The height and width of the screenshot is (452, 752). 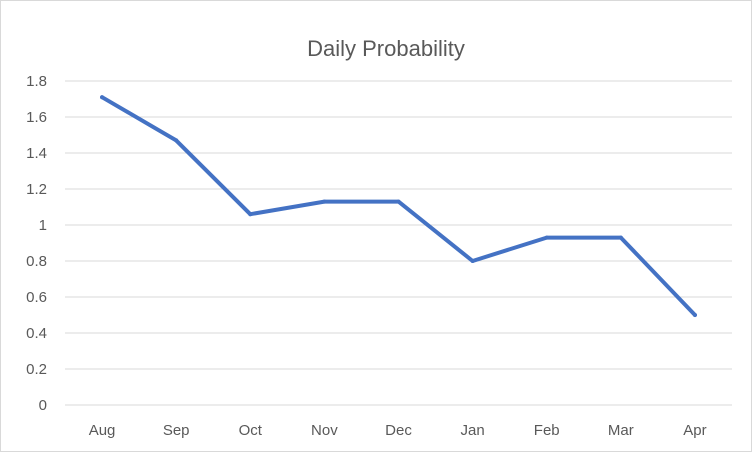 What do you see at coordinates (621, 430) in the screenshot?
I see `x-tick-label: Mar` at bounding box center [621, 430].